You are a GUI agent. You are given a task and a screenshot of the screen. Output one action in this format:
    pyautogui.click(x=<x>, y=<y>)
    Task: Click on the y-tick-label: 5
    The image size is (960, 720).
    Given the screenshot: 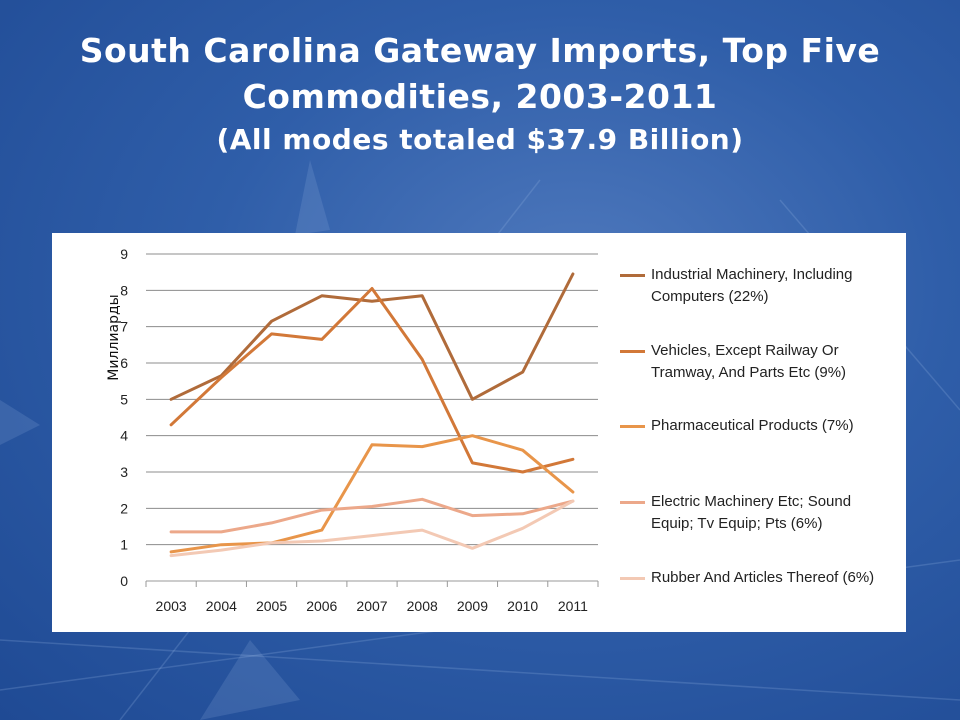 What is the action you would take?
    pyautogui.click(x=124, y=399)
    